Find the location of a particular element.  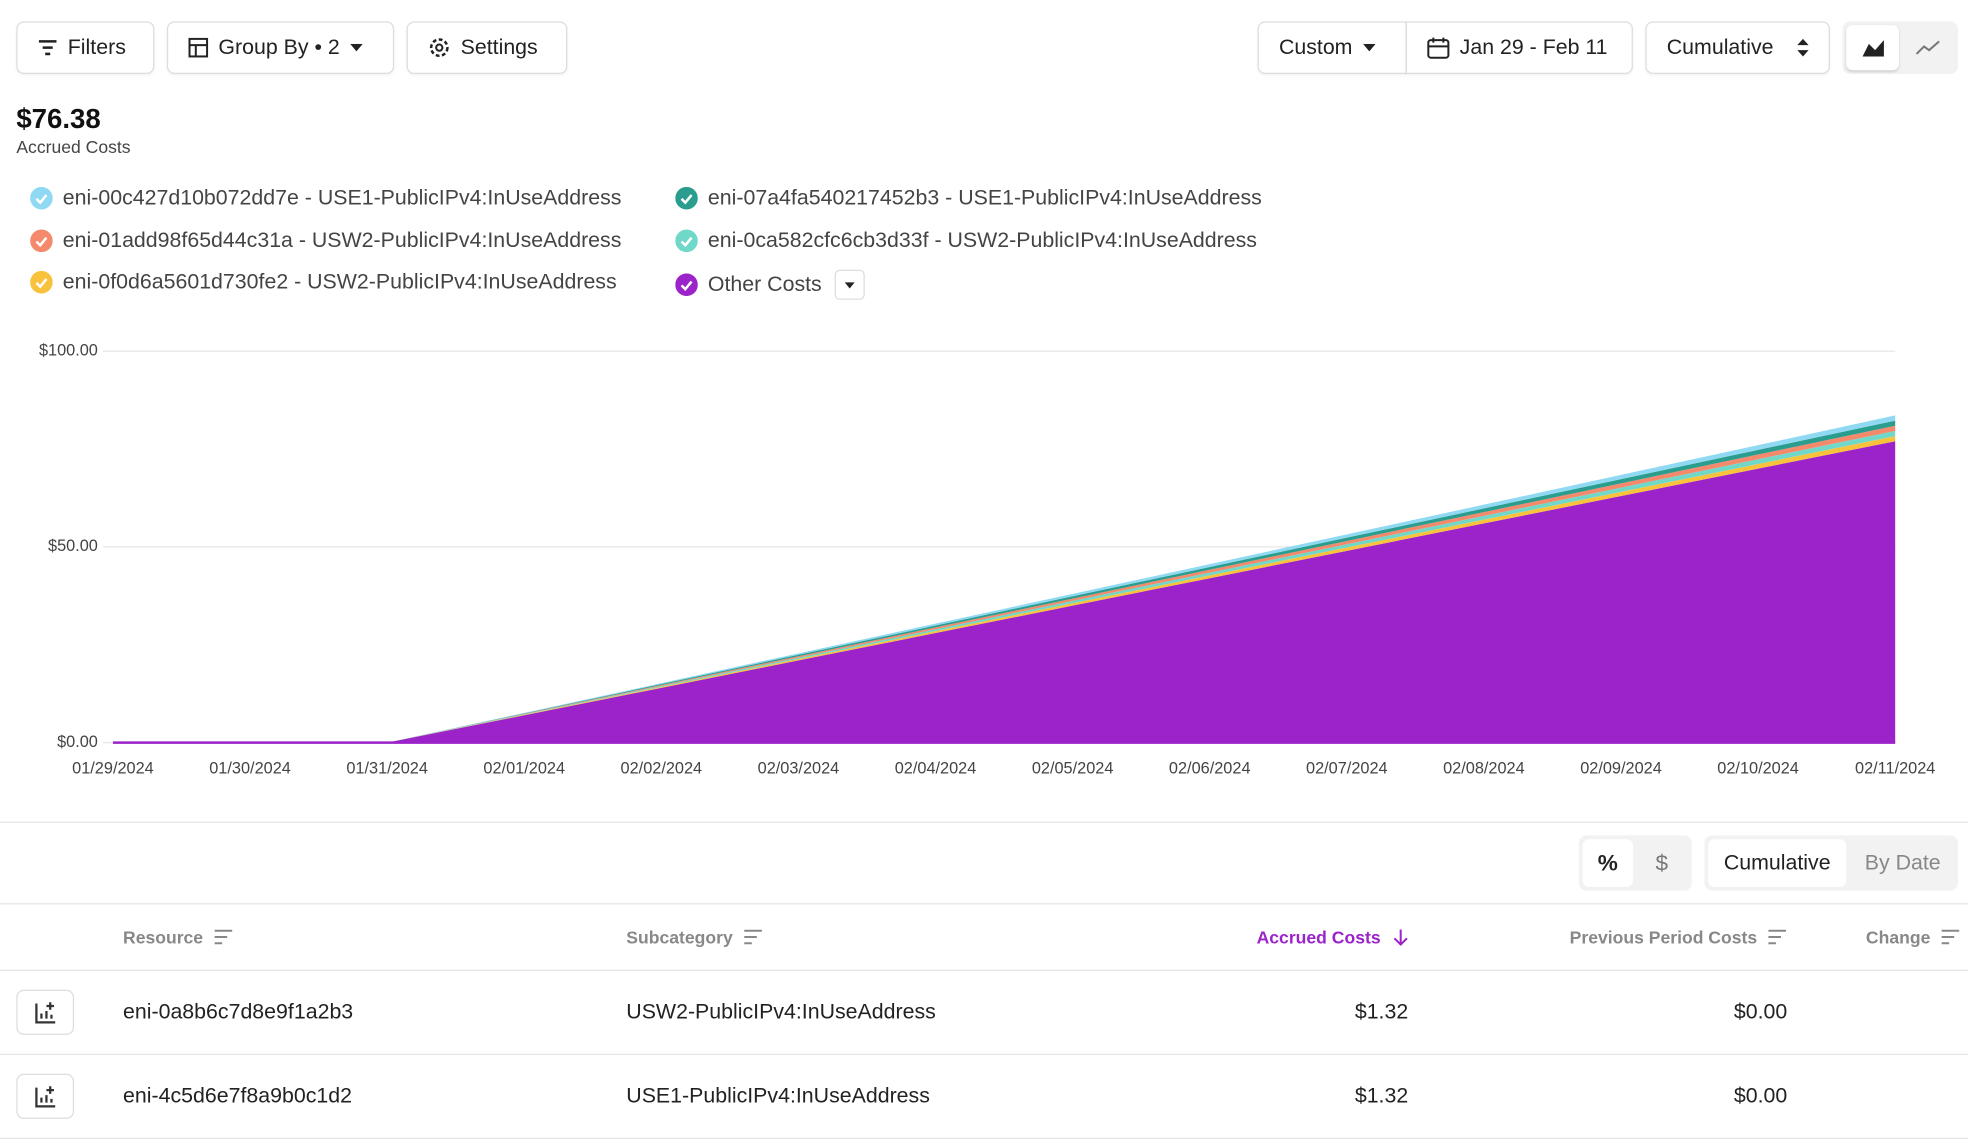

table-cell: eni-0a8b6c7d8e9f1a2b3 is located at coordinates (238, 1011).